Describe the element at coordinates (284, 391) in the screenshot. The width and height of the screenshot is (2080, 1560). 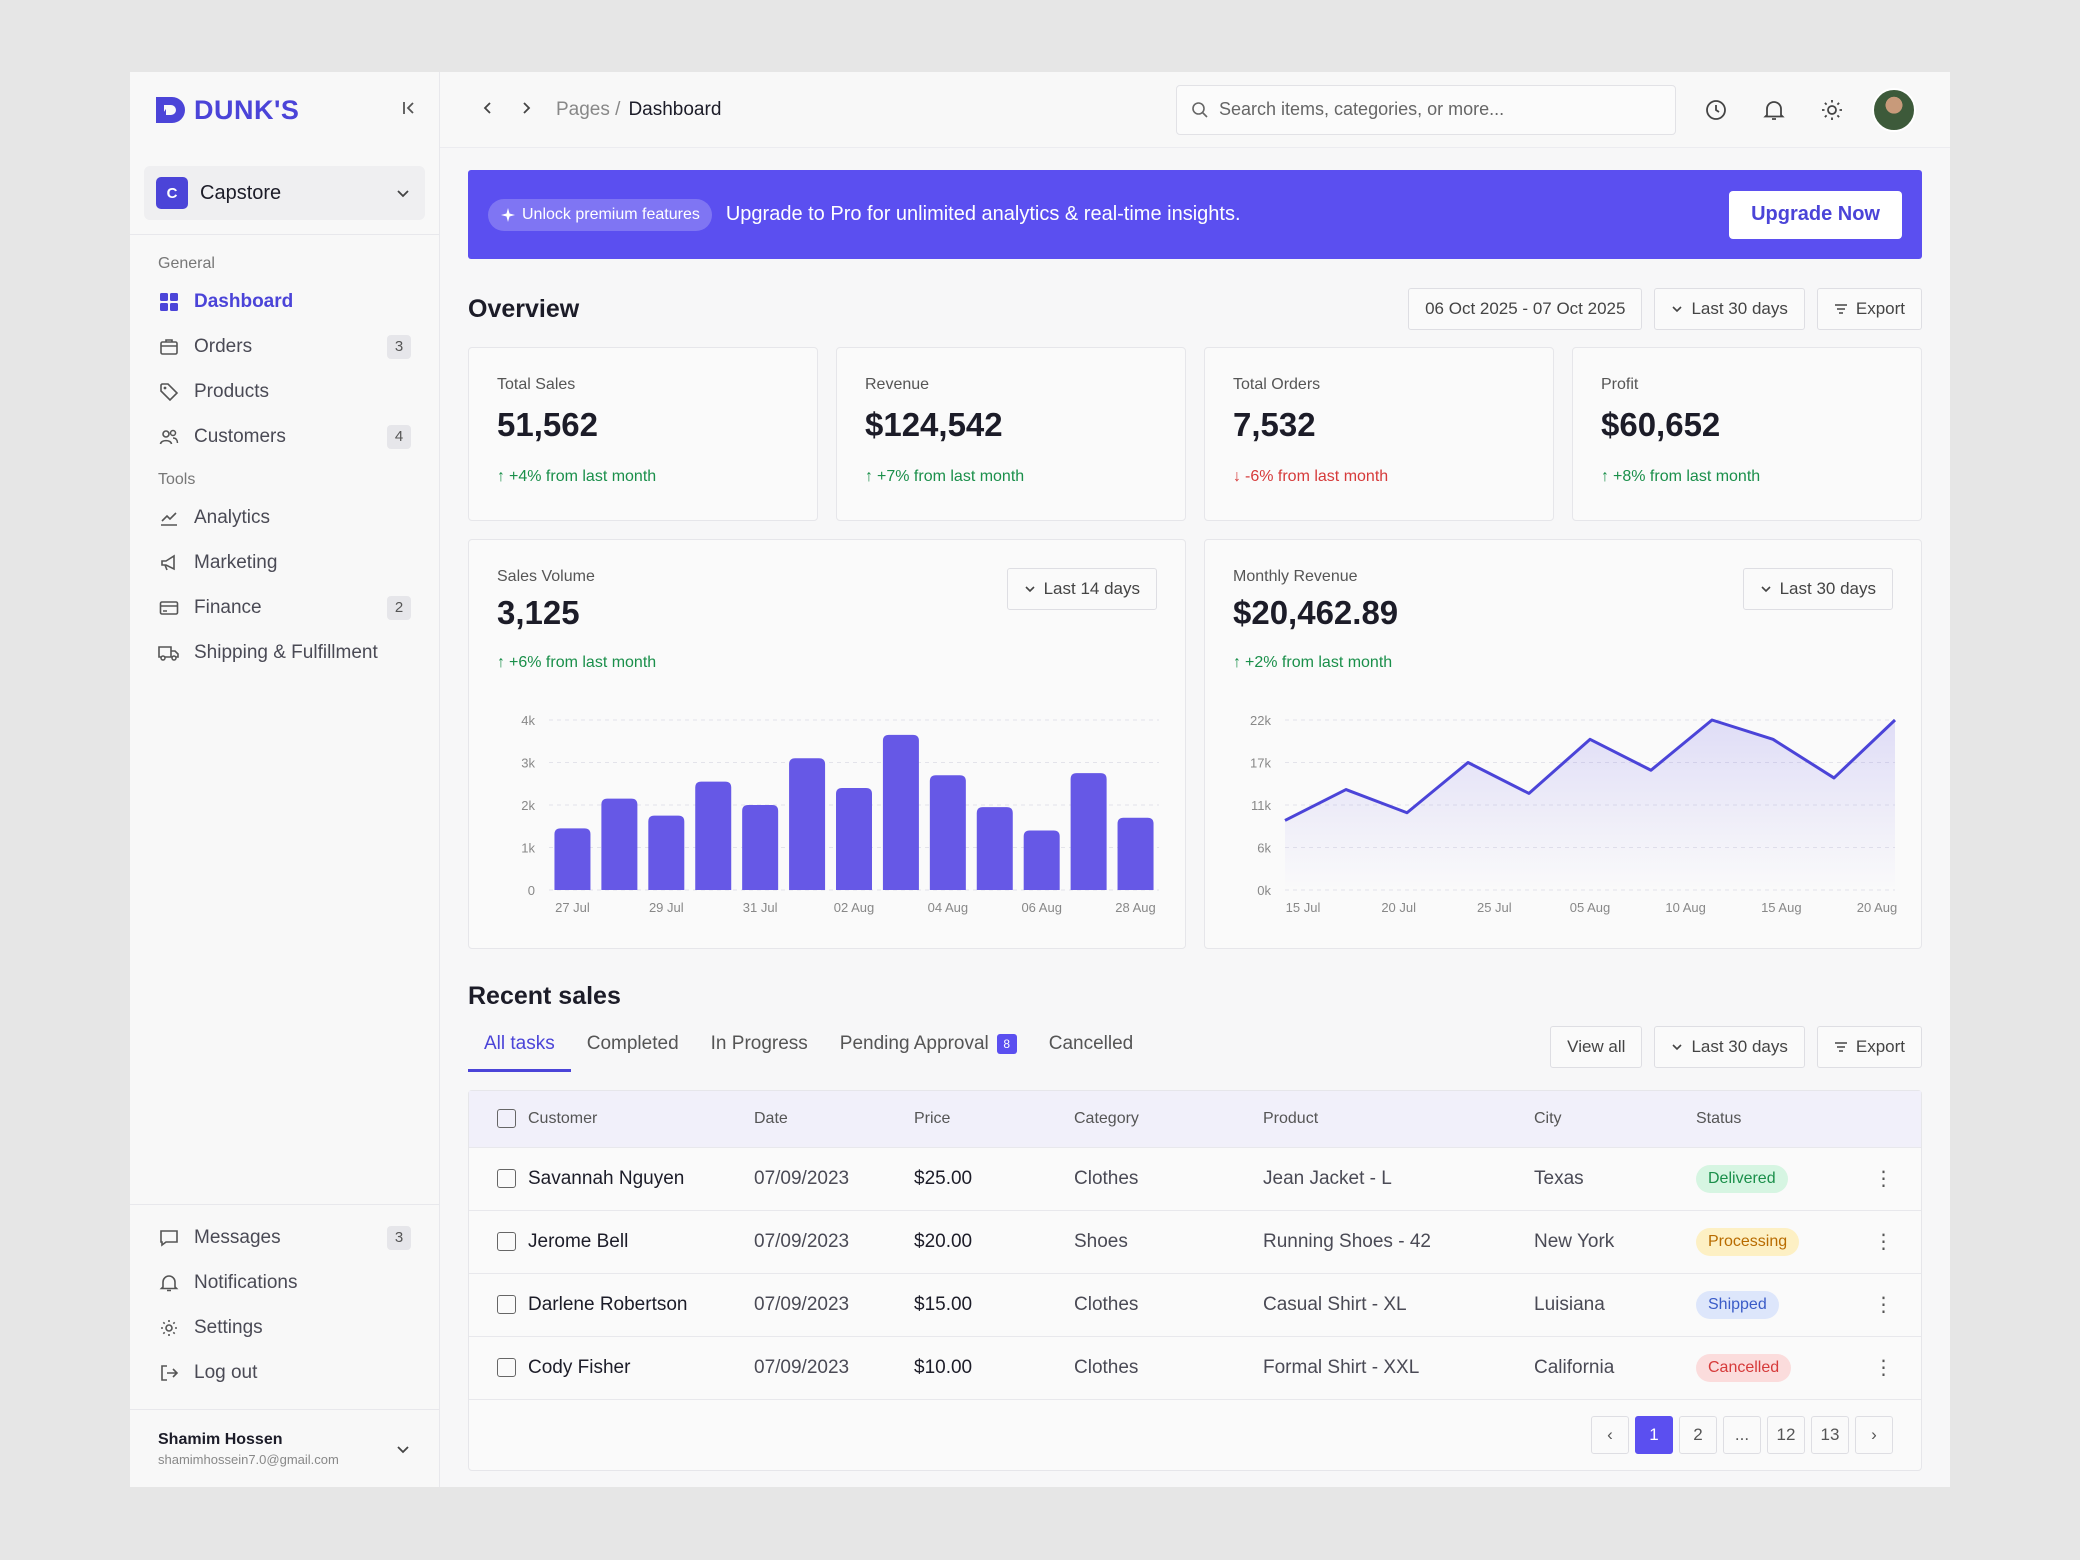
I see `sidebar-item-products: Products` at that location.